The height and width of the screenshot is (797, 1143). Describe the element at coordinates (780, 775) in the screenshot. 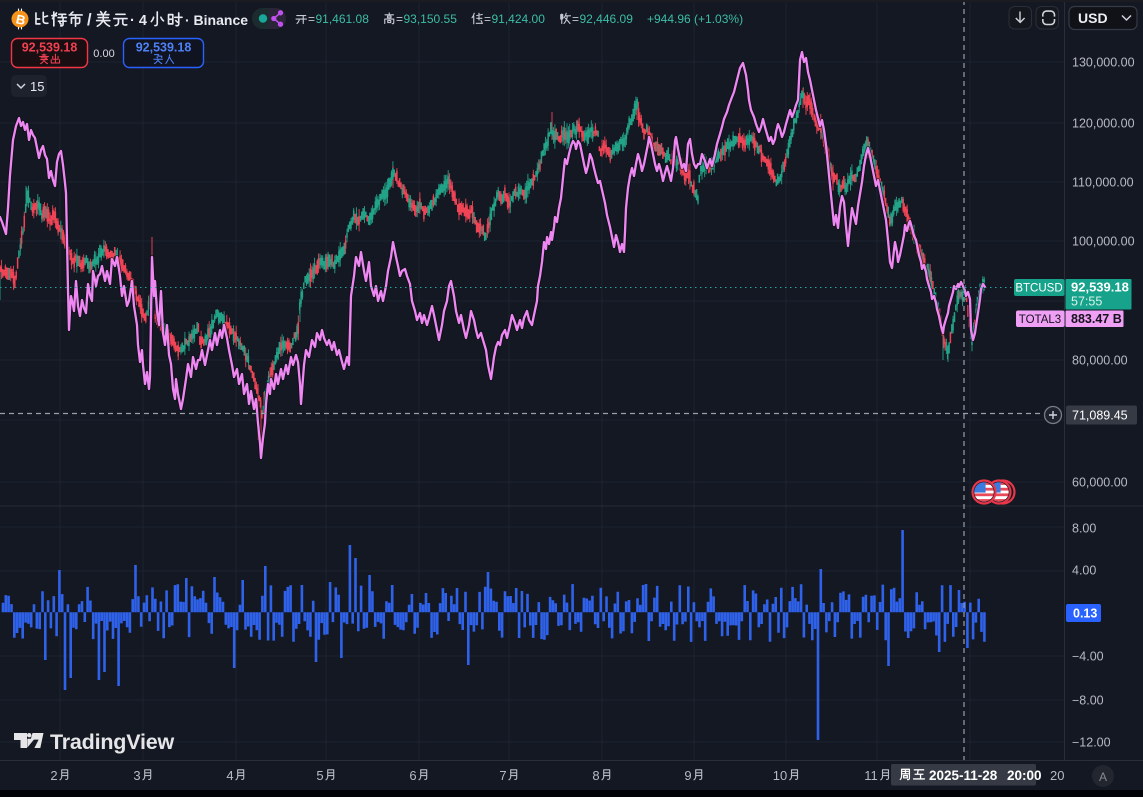

I see `svg-text: 10` at that location.